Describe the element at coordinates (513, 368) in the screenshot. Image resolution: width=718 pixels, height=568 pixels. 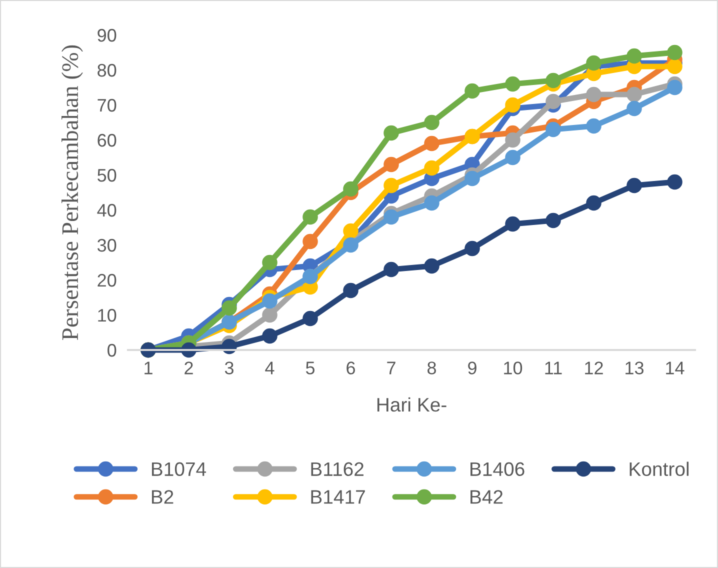
I see `x-tick-label: 10` at that location.